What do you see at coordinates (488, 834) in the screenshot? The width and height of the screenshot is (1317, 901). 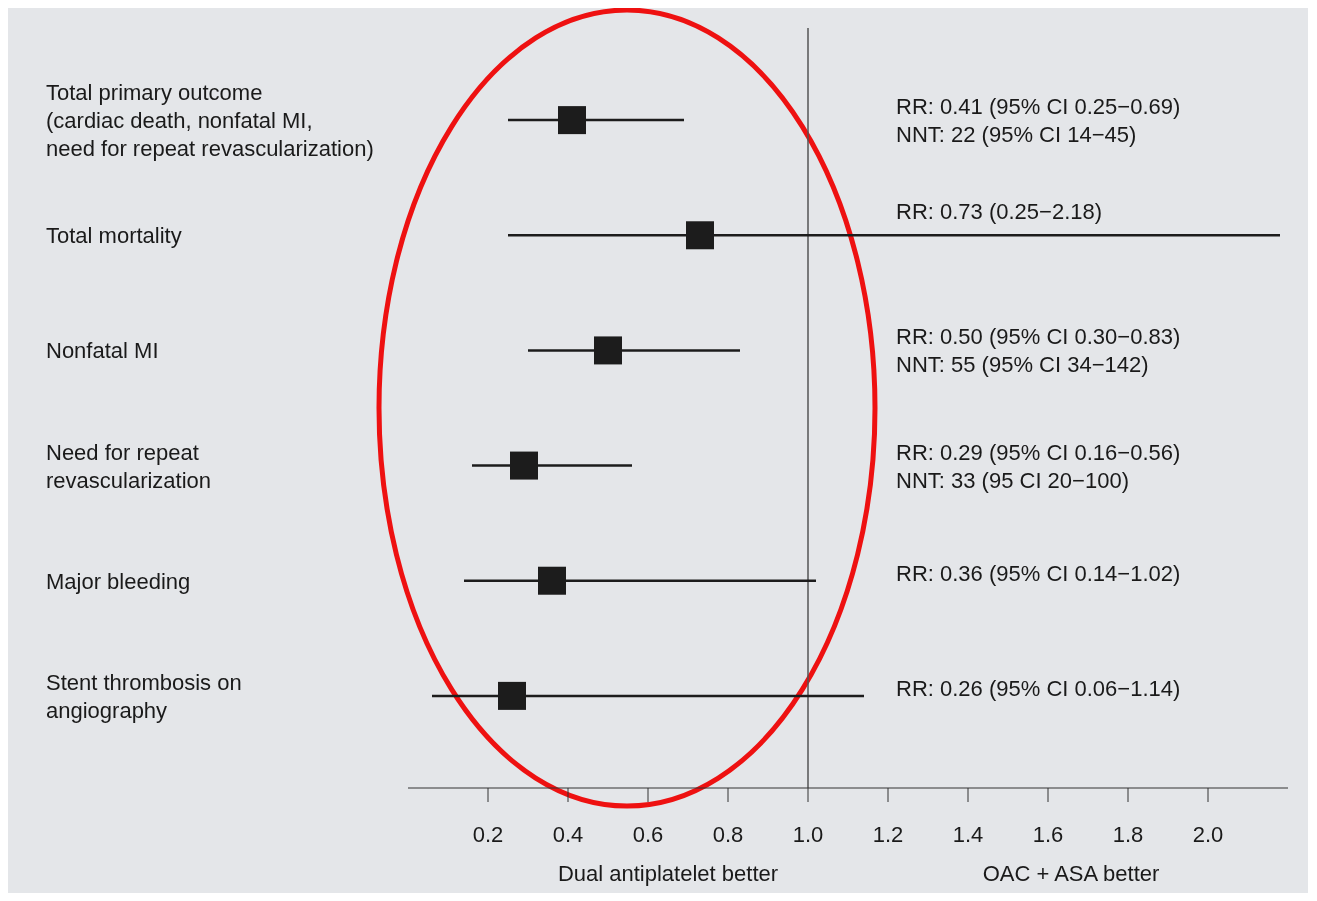 I see `x-tick-label: 0.2` at bounding box center [488, 834].